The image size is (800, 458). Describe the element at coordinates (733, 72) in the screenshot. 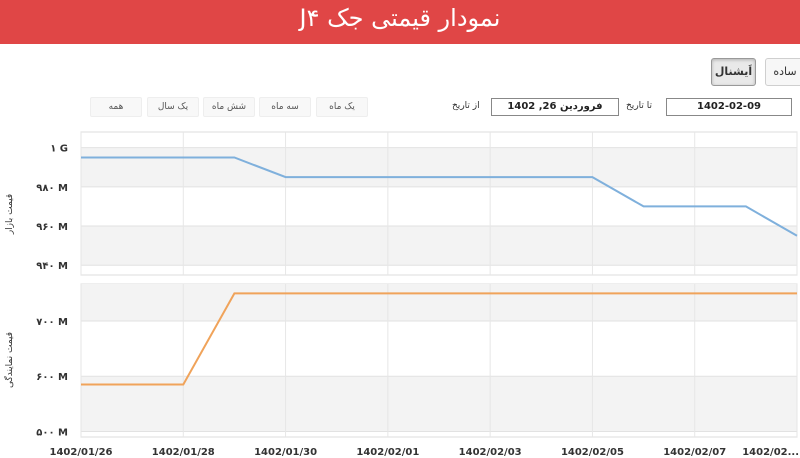

I see `advanced-view-button: اَیشنال` at that location.